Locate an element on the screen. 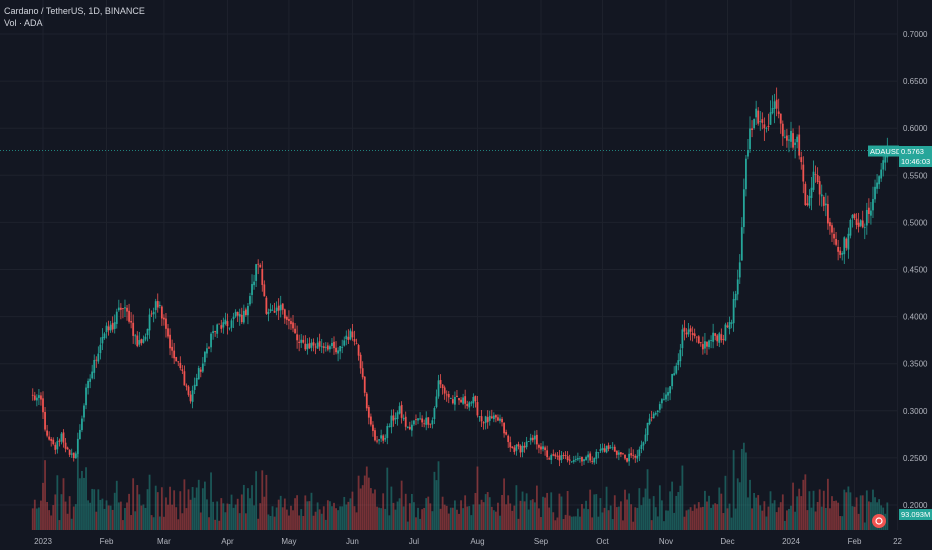 The width and height of the screenshot is (932, 550). y-tick-label: 0.3500 is located at coordinates (915, 364).